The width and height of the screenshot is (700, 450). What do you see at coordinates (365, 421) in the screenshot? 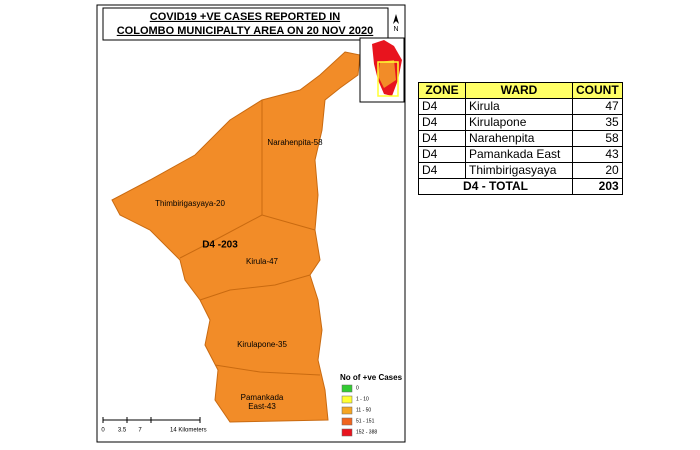
I see `legend-label: 51 - 151` at bounding box center [365, 421].